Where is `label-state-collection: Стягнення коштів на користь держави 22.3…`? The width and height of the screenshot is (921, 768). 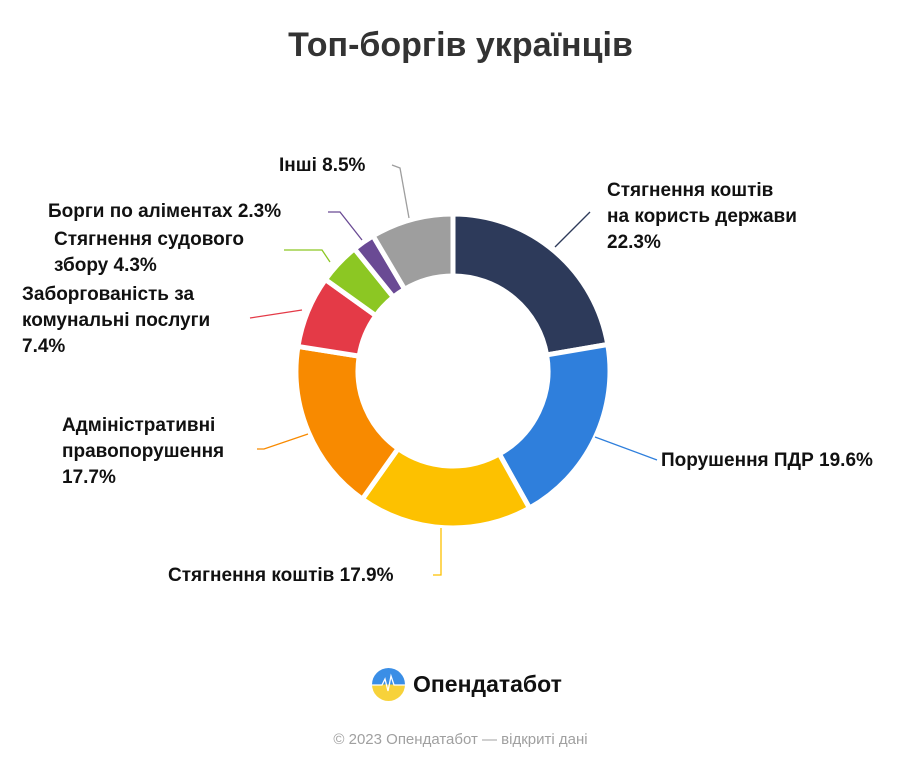
label-state-collection: Стягнення коштів на користь держави 22.3… is located at coordinates (702, 217).